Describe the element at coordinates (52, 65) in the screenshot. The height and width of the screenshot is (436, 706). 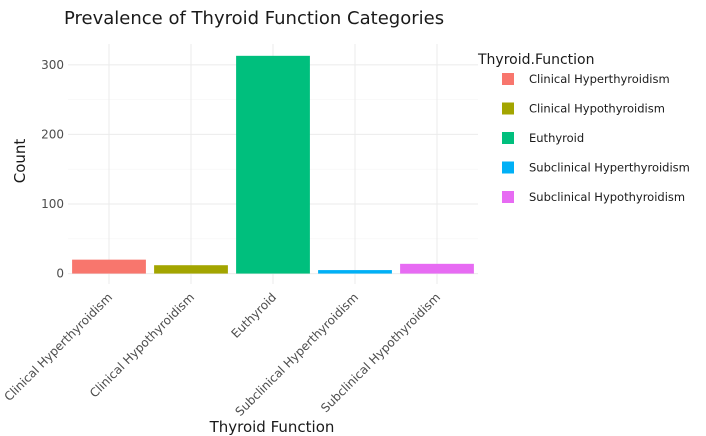
I see `y-tick-label: 300` at that location.